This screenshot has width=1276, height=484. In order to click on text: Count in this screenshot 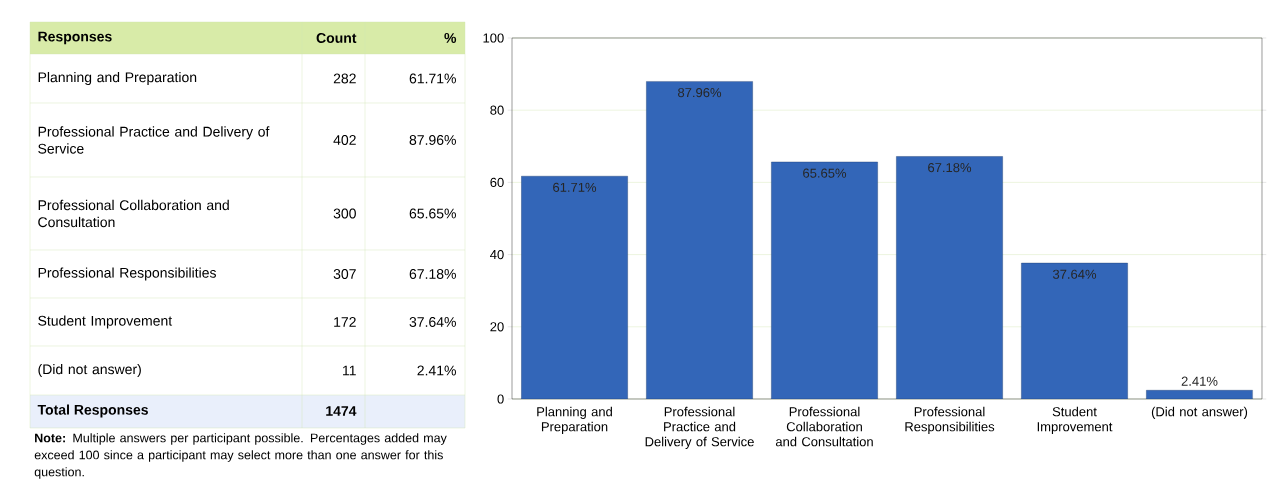, I will do `click(336, 38)`.